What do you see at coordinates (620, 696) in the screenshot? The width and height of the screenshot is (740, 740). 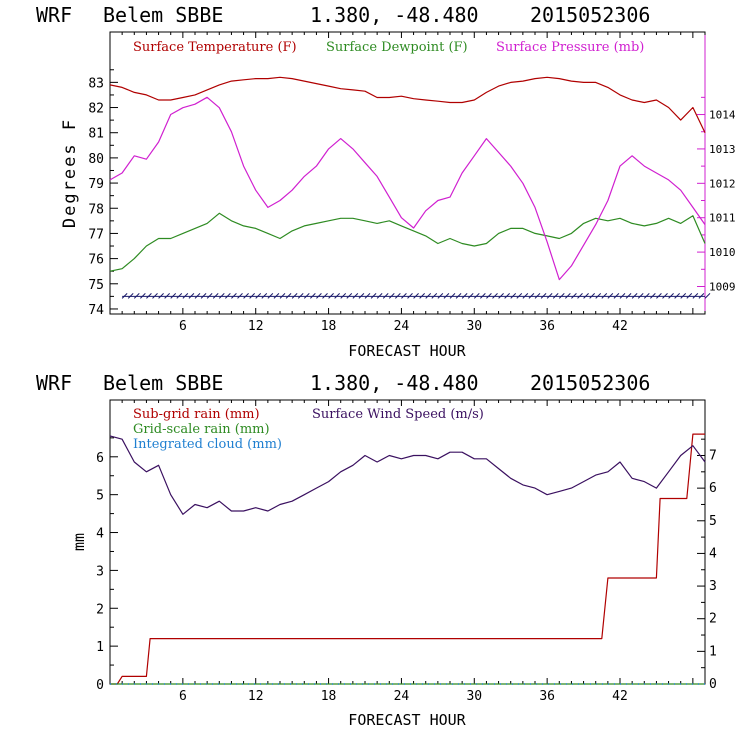 I see `x-tick-label: 42` at bounding box center [620, 696].